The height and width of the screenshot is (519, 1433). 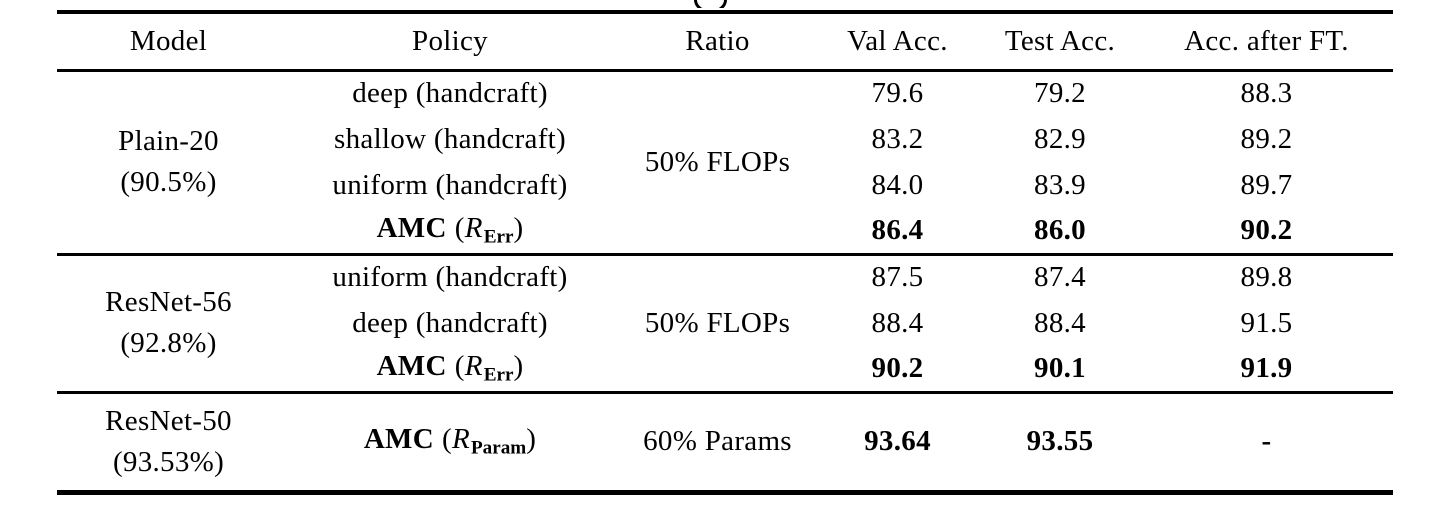 What do you see at coordinates (498, 448) in the screenshot?
I see `amc-reward-subscript: Param` at bounding box center [498, 448].